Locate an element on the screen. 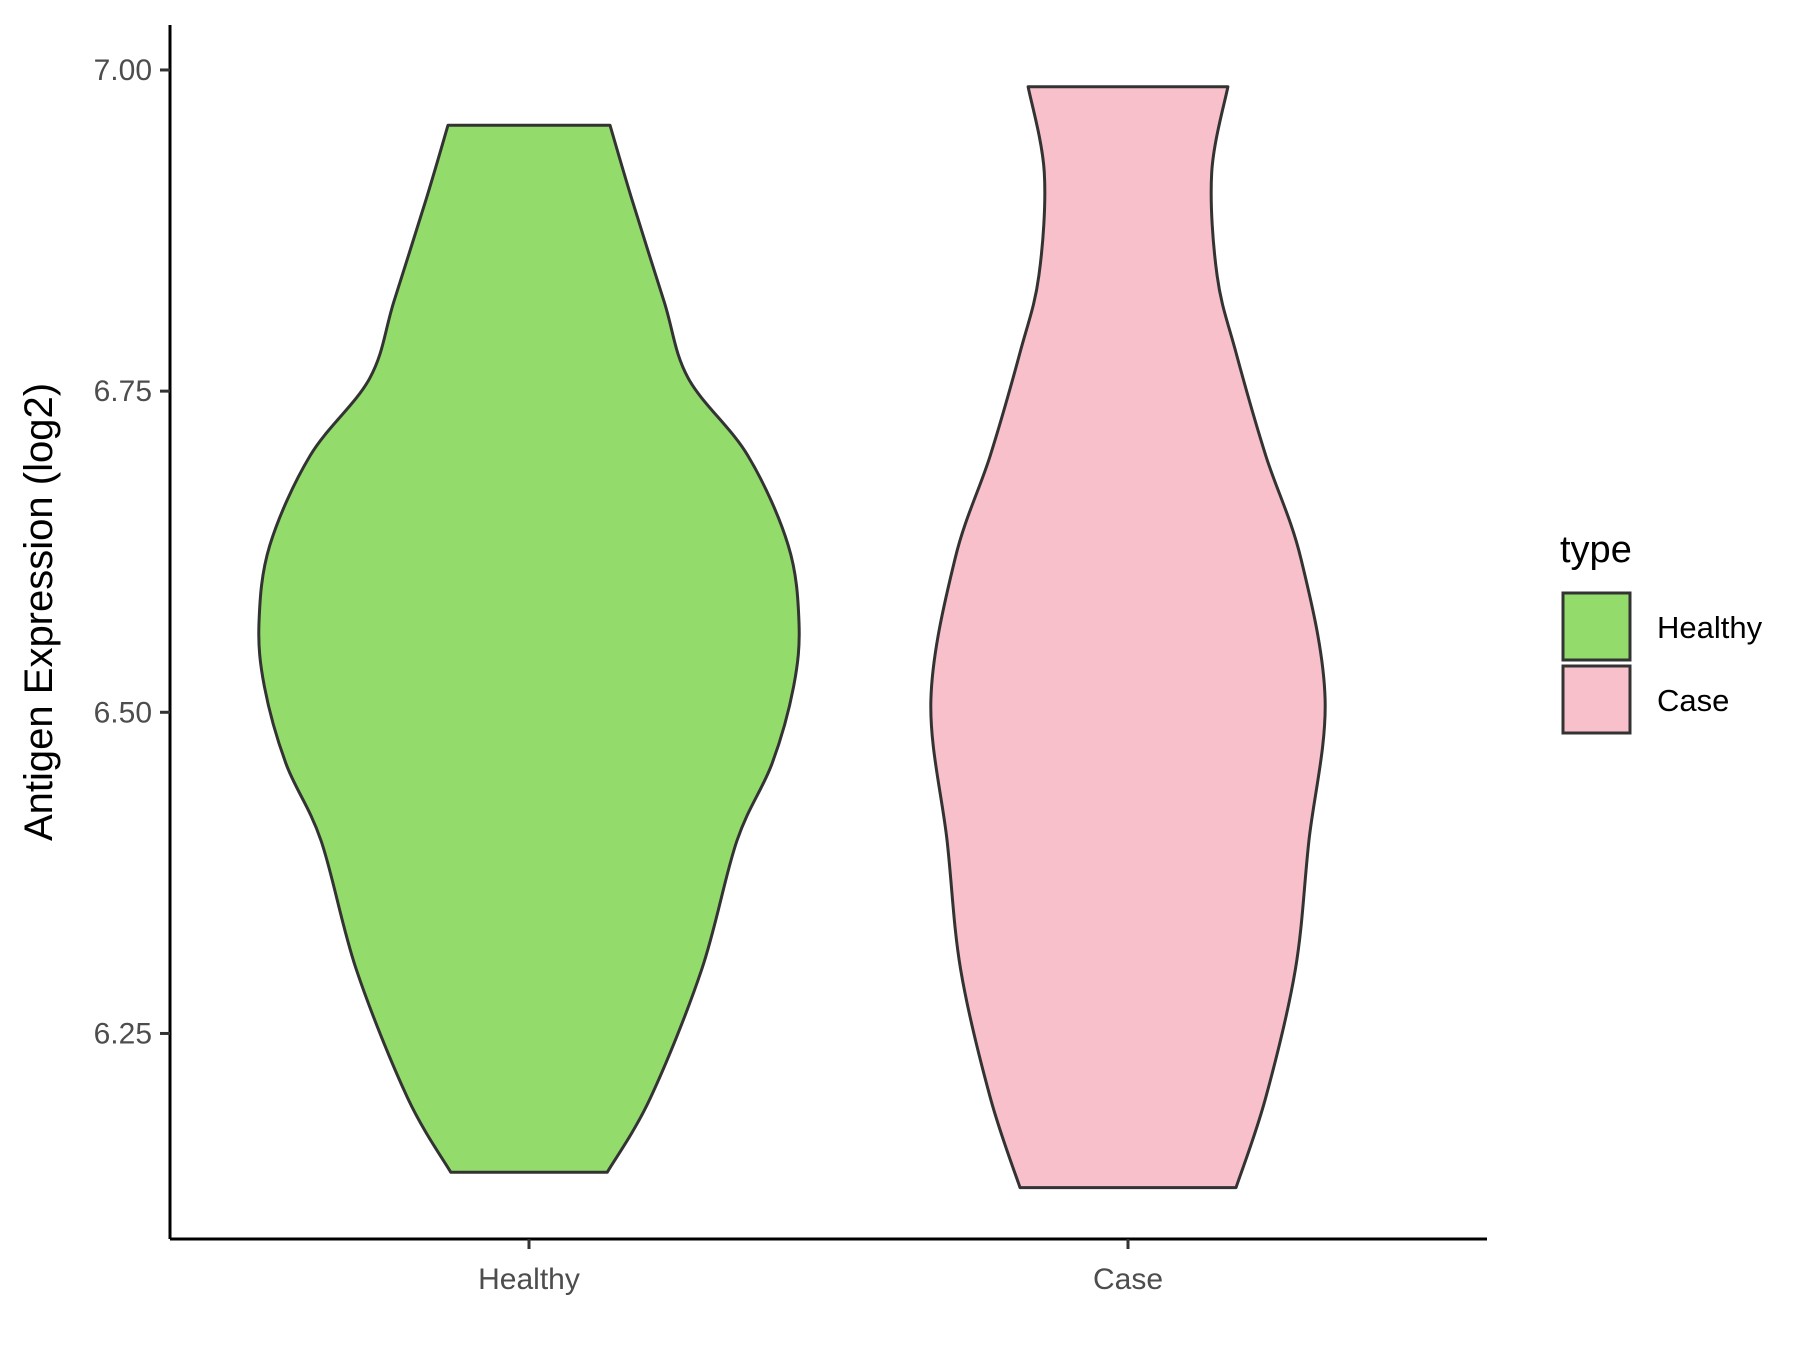 The height and width of the screenshot is (1350, 1800). x-axis-ticks: Healthy Case is located at coordinates (820, 1267).